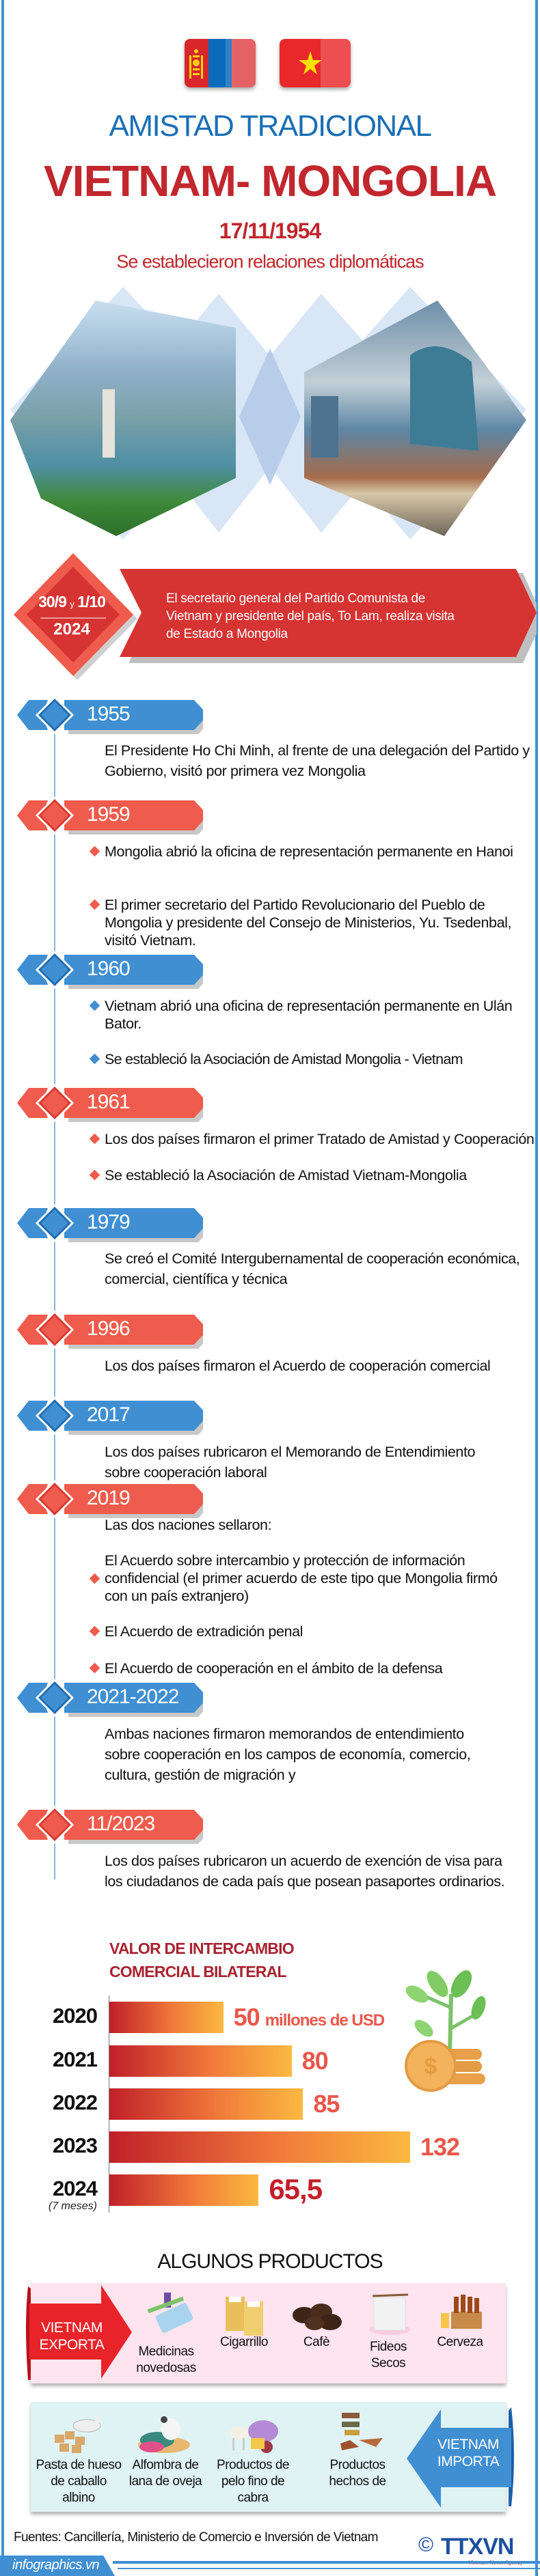 The image size is (540, 2576). I want to click on highlight-graphic, so click(275, 616).